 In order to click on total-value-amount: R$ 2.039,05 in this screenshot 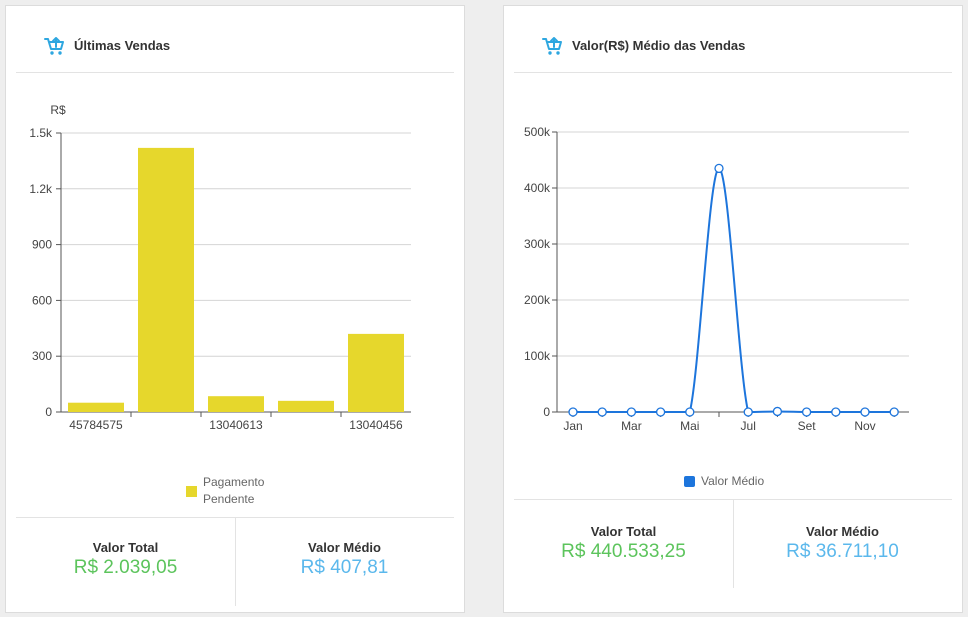, I will do `click(125, 567)`.